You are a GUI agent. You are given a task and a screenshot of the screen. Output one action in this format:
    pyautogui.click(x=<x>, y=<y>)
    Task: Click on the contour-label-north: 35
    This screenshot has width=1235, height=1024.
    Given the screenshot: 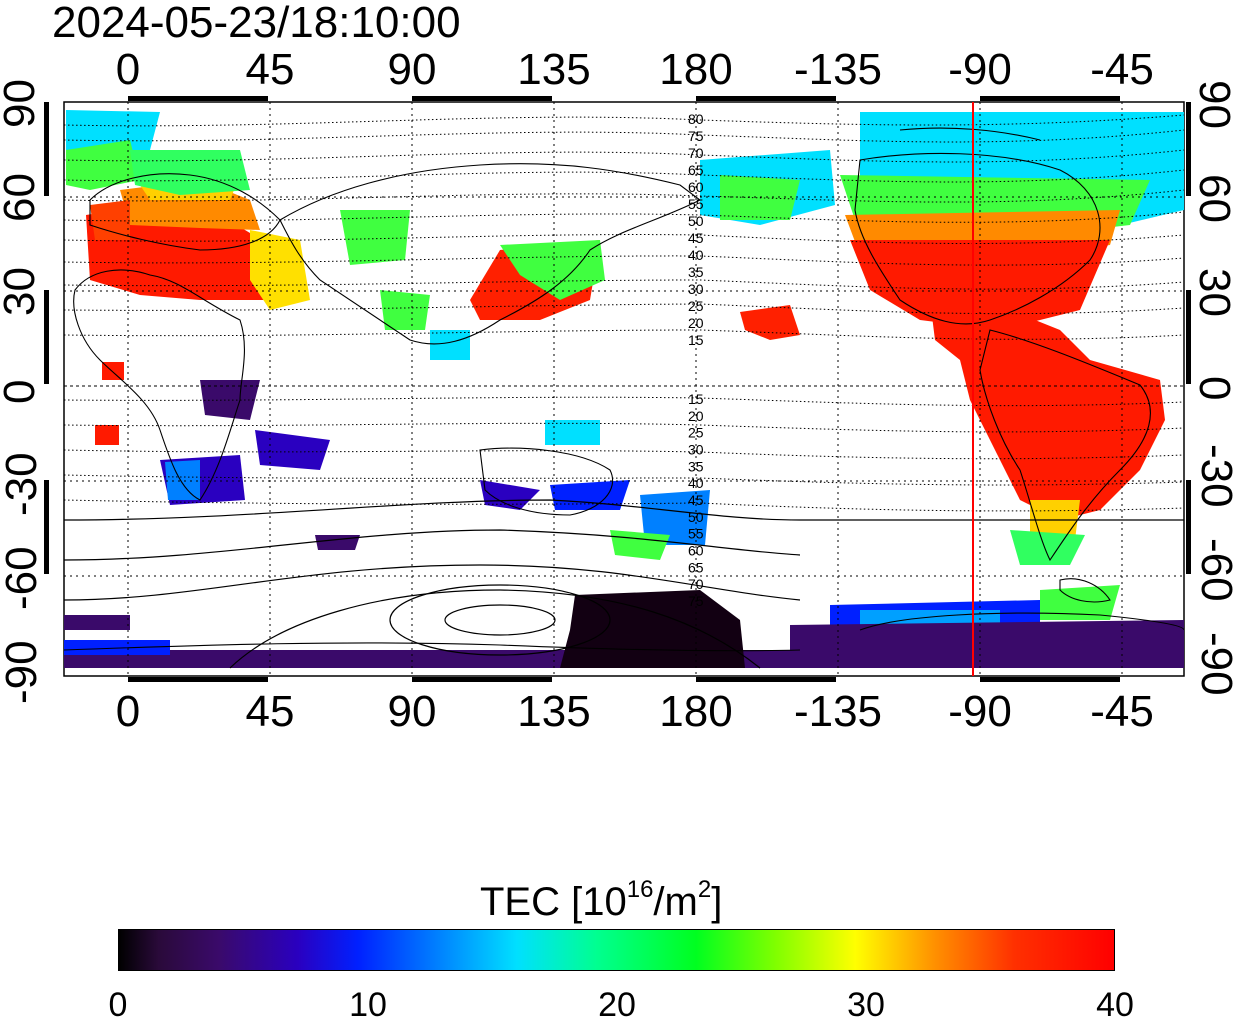 What is the action you would take?
    pyautogui.click(x=696, y=272)
    